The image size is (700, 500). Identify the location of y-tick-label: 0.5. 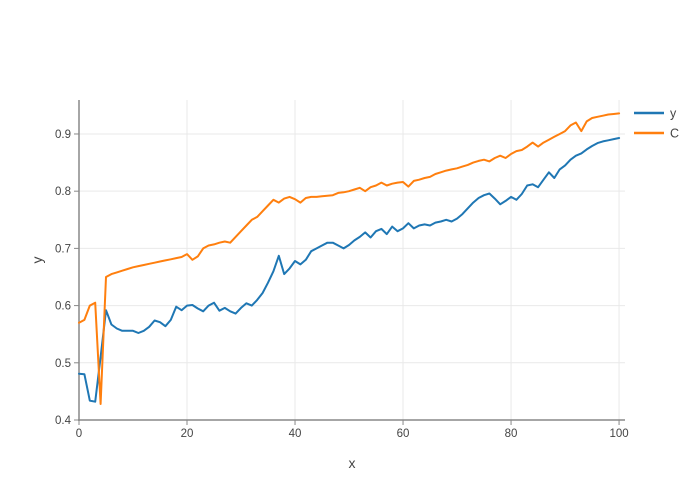
(63, 364).